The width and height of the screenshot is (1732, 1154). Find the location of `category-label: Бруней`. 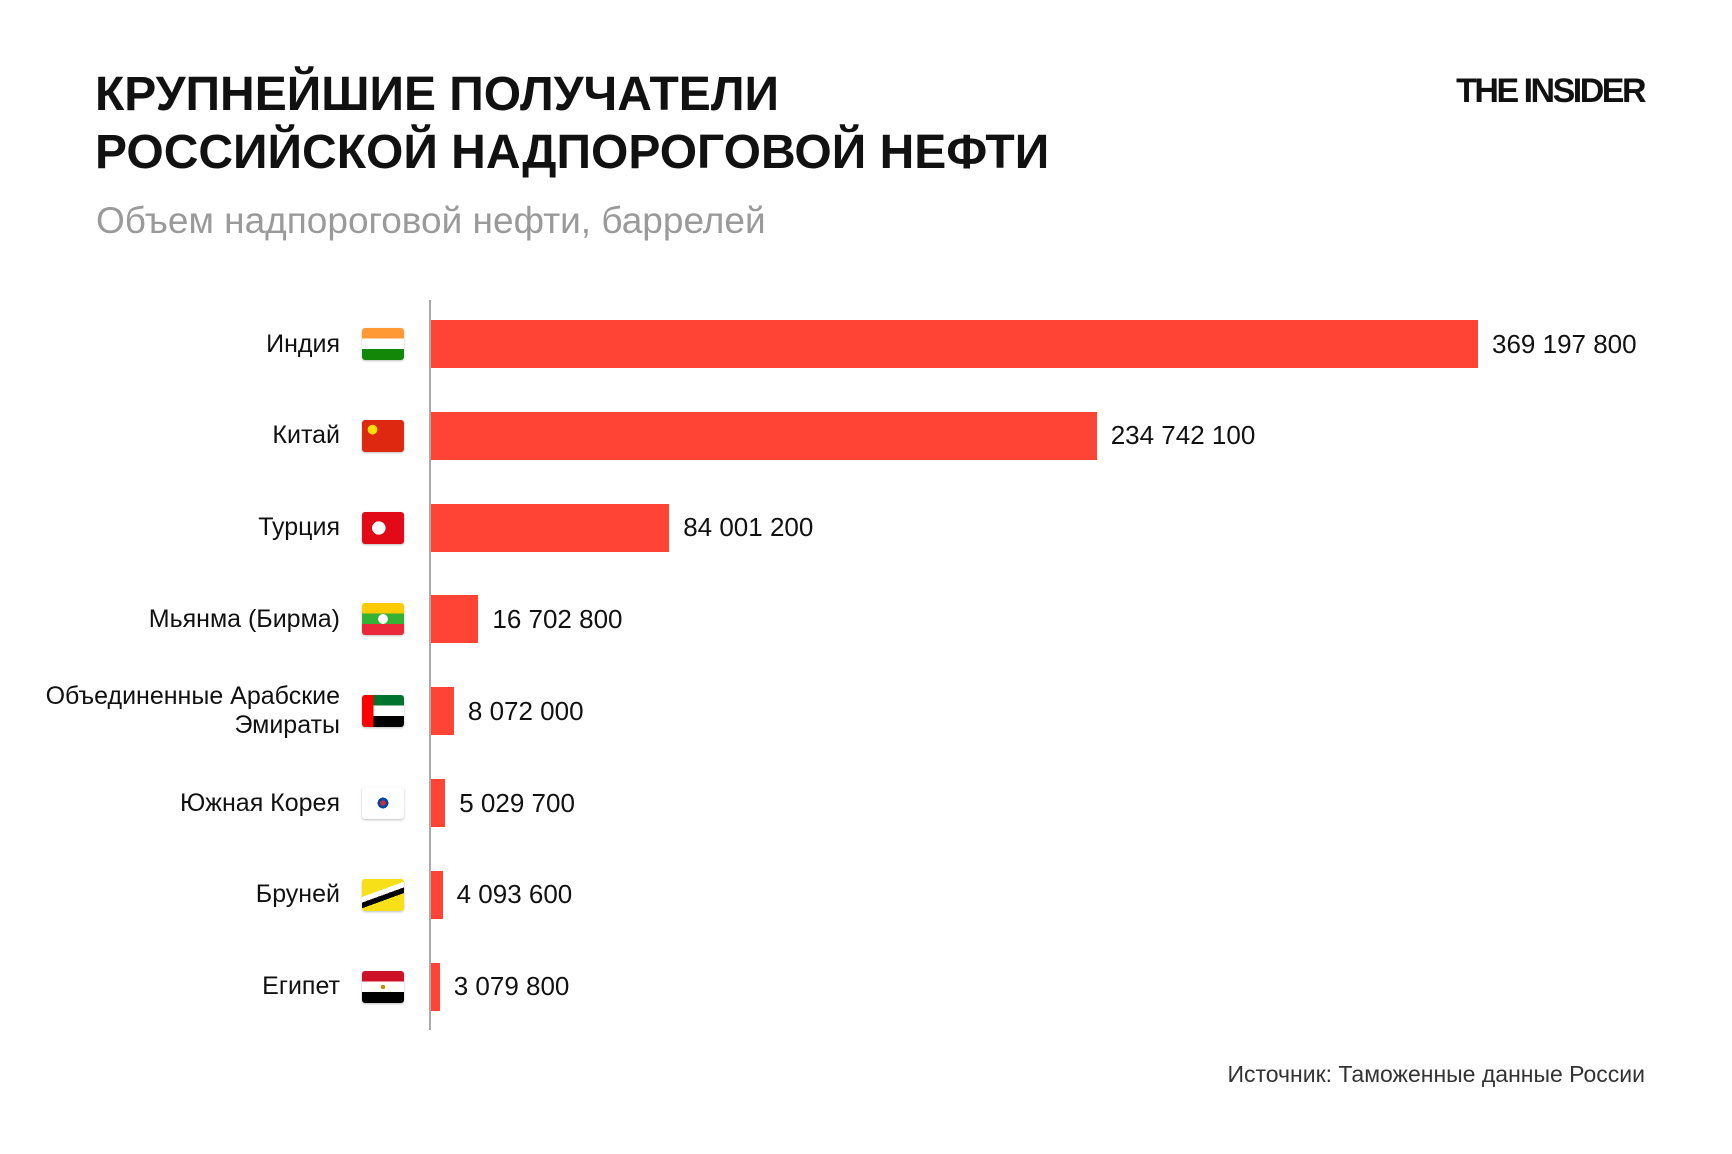

category-label: Бруней is located at coordinates (297, 894).